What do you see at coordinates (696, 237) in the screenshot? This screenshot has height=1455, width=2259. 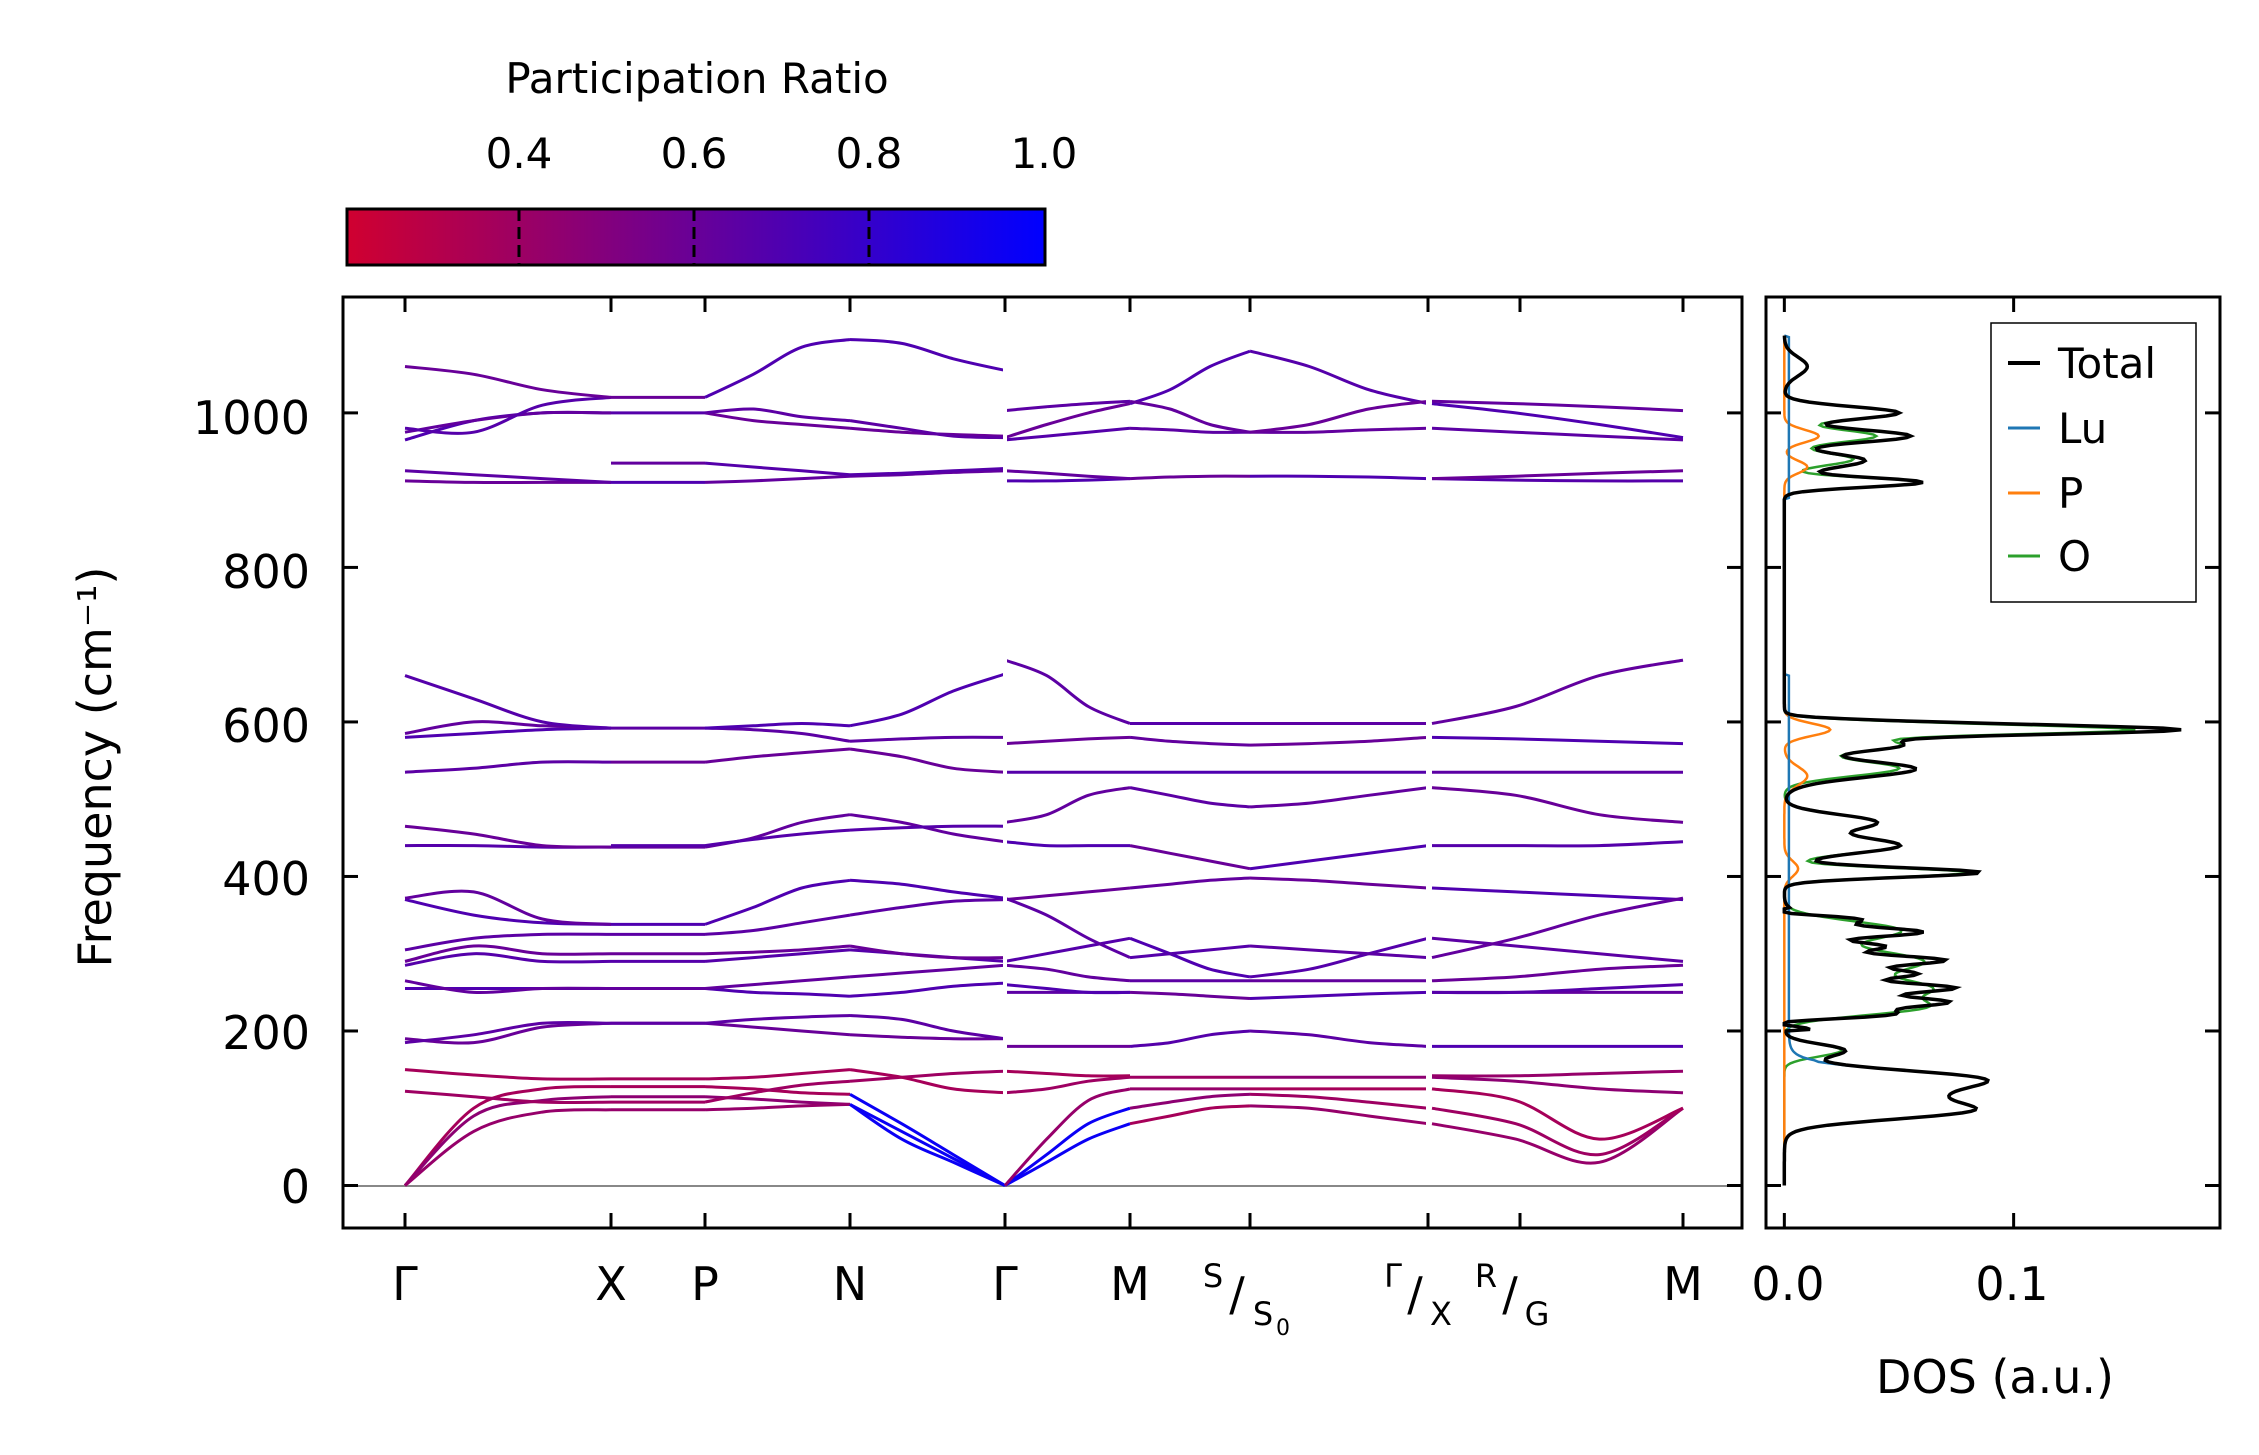 I see `colorbar-gradient` at bounding box center [696, 237].